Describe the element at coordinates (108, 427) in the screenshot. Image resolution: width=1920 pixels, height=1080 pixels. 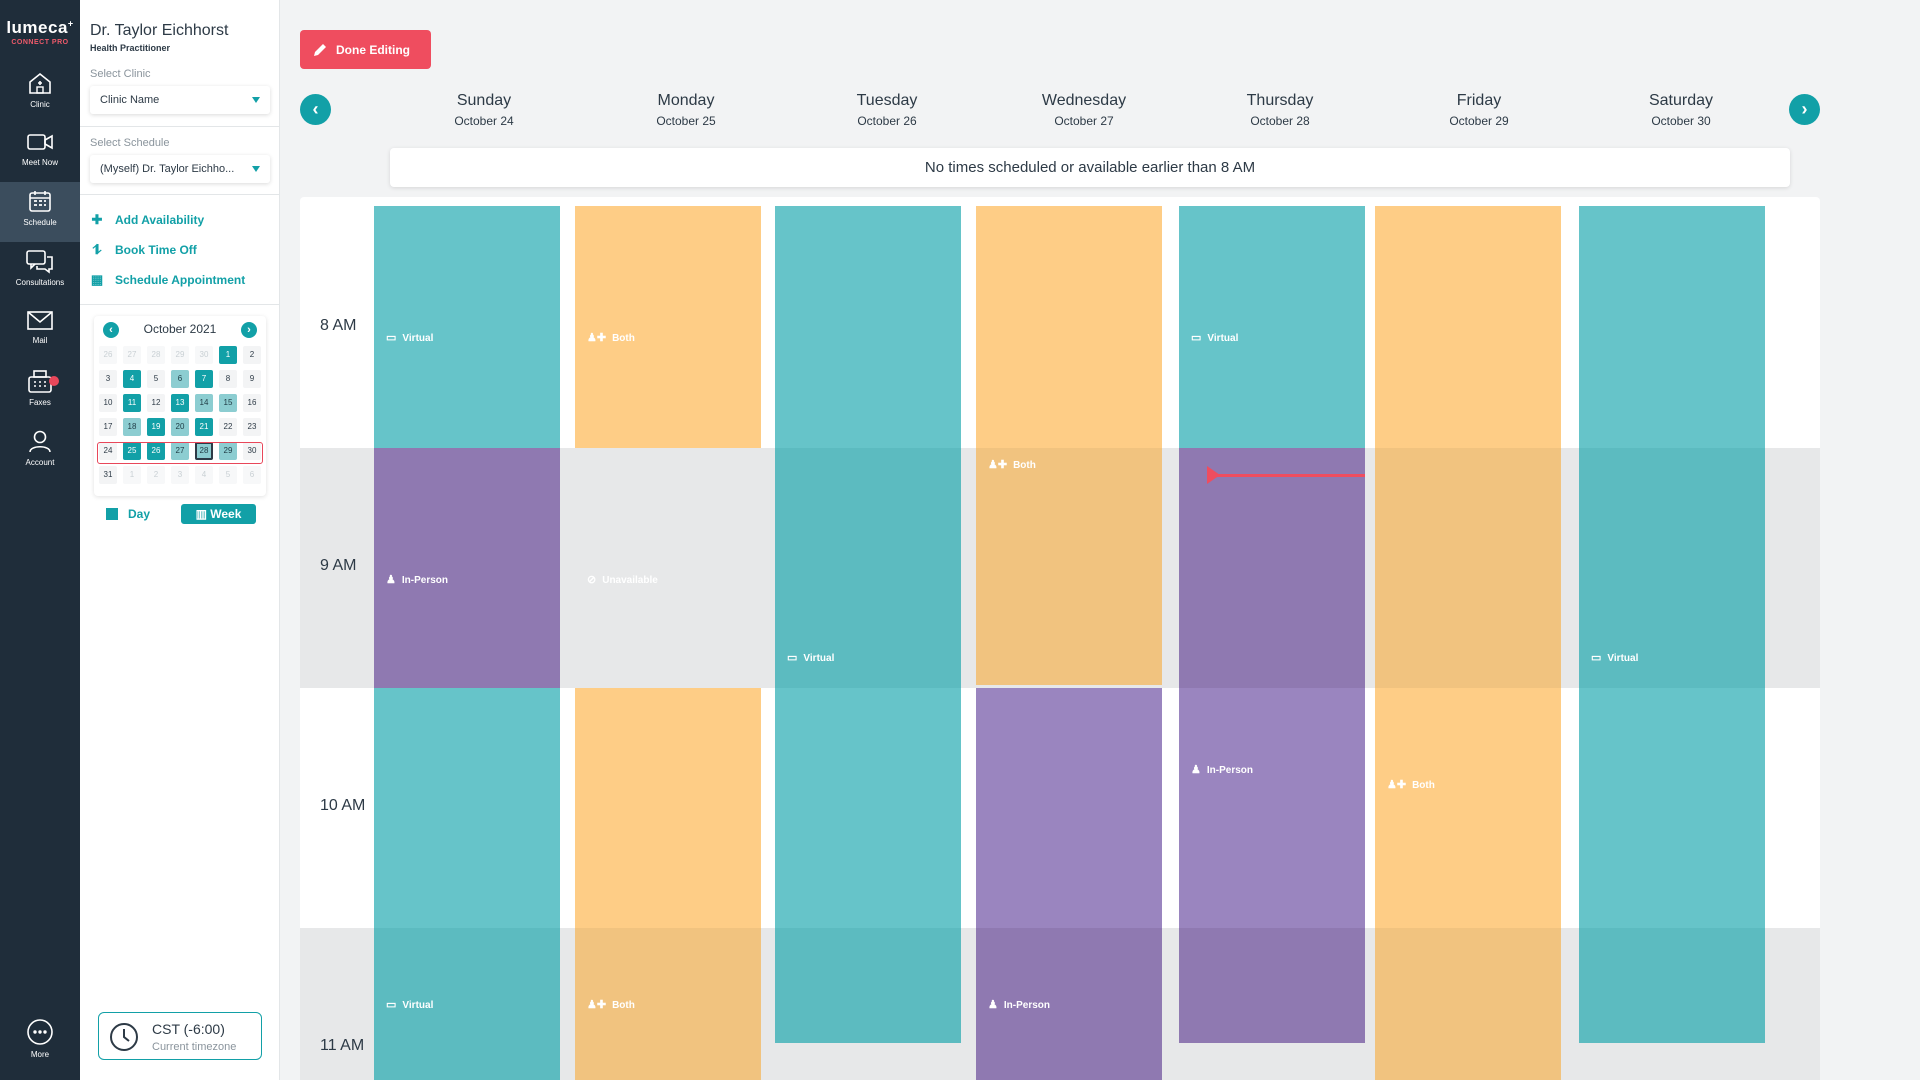
I see `calendar-day: 17` at that location.